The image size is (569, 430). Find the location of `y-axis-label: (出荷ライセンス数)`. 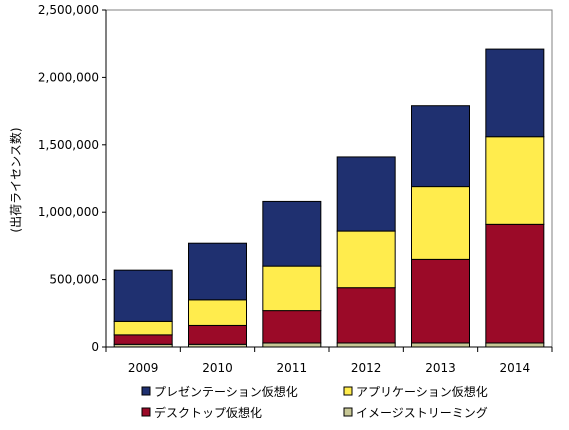

y-axis-label: (出荷ライセンス数) is located at coordinates (15, 179).